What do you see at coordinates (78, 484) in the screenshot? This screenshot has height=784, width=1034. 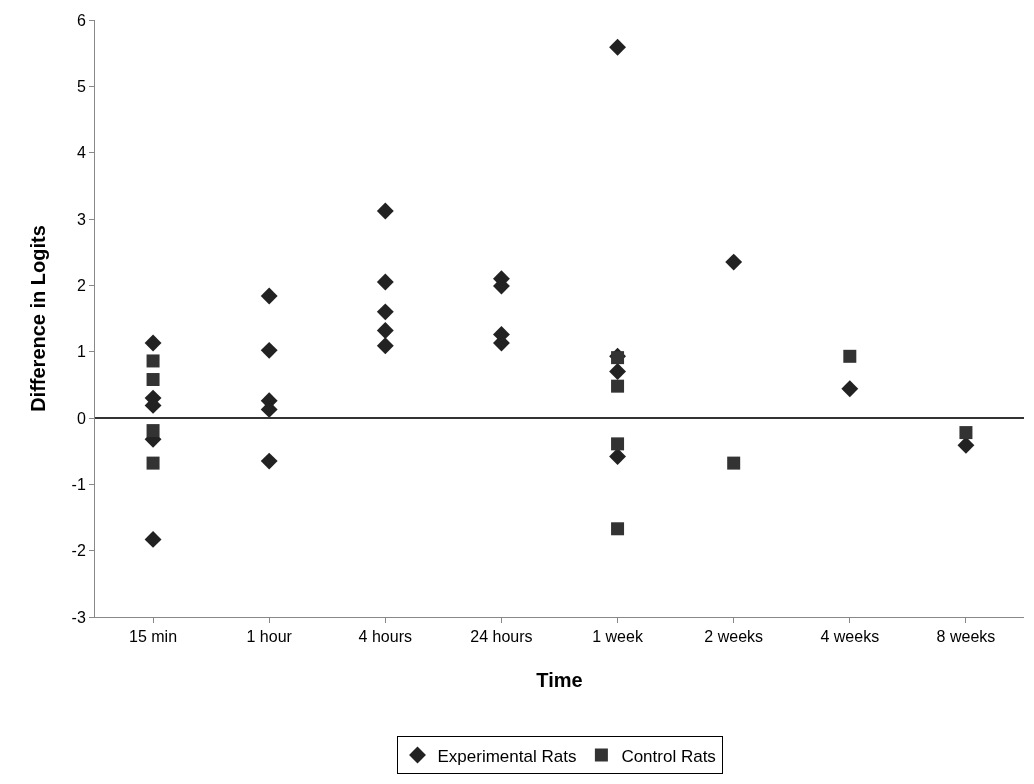 I see `y-tick-label: -1` at bounding box center [78, 484].